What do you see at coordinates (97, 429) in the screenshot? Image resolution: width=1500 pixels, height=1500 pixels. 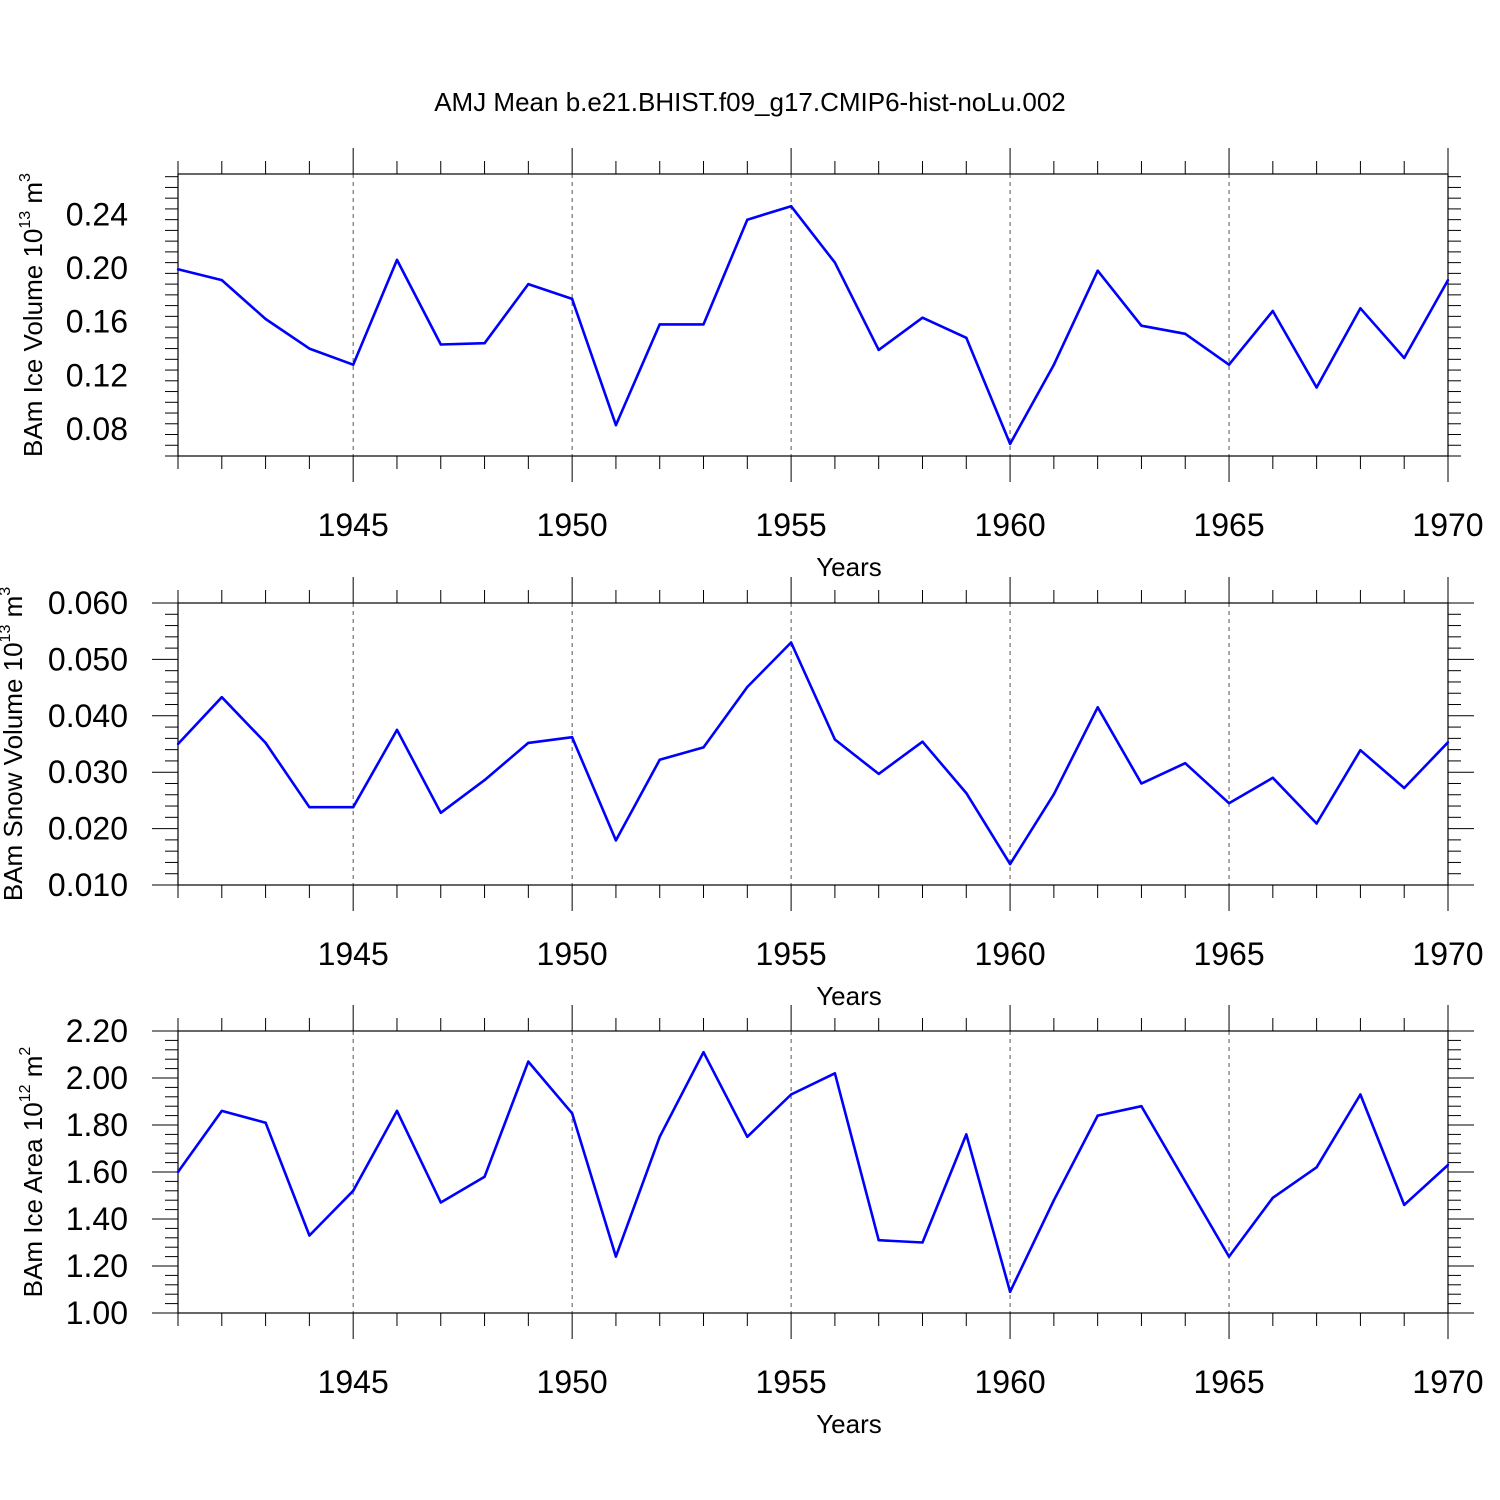 I see `y-tick-label: 0.08` at bounding box center [97, 429].